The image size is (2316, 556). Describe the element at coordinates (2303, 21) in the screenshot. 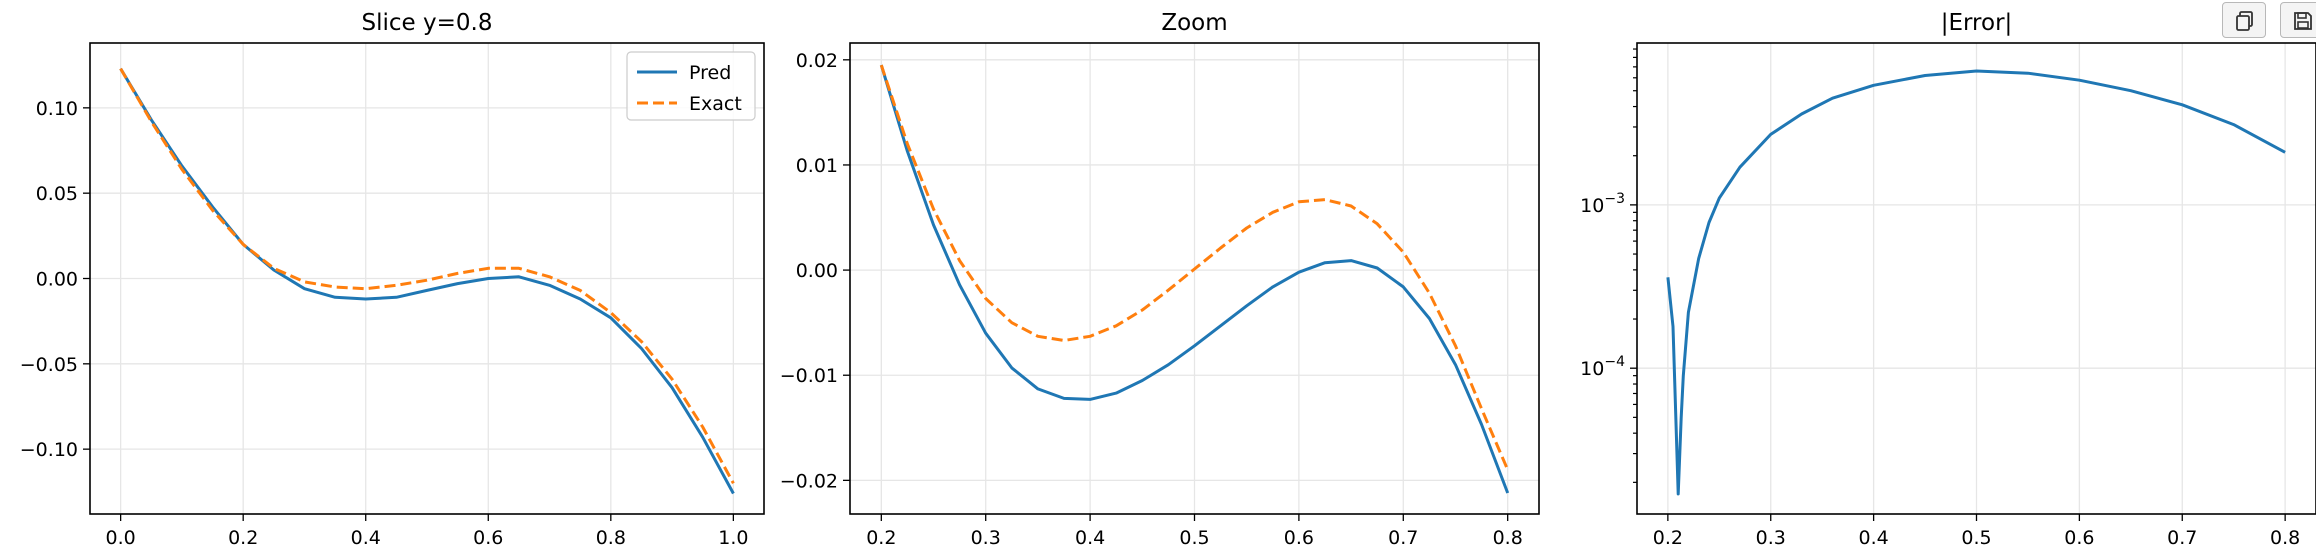

I see `save-icon` at that location.